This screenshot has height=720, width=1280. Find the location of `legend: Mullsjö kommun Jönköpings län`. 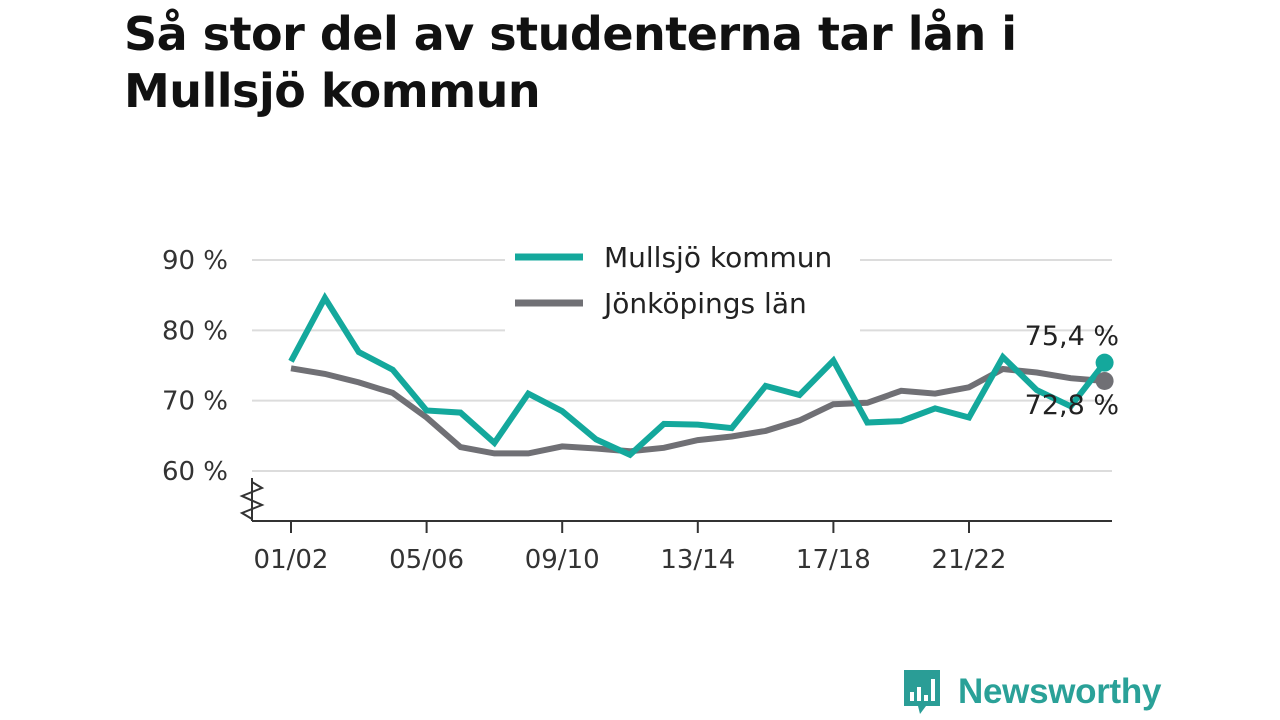

legend: Mullsjö kommun Jönköpings län is located at coordinates (673, 280).